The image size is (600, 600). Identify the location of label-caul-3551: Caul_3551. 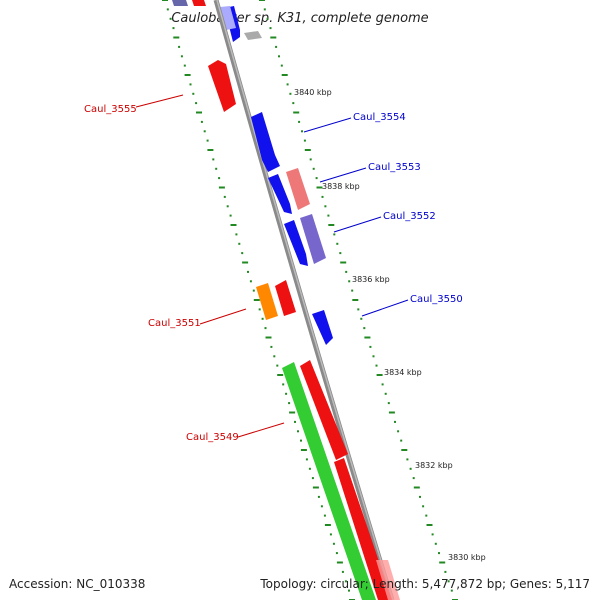
(174, 323).